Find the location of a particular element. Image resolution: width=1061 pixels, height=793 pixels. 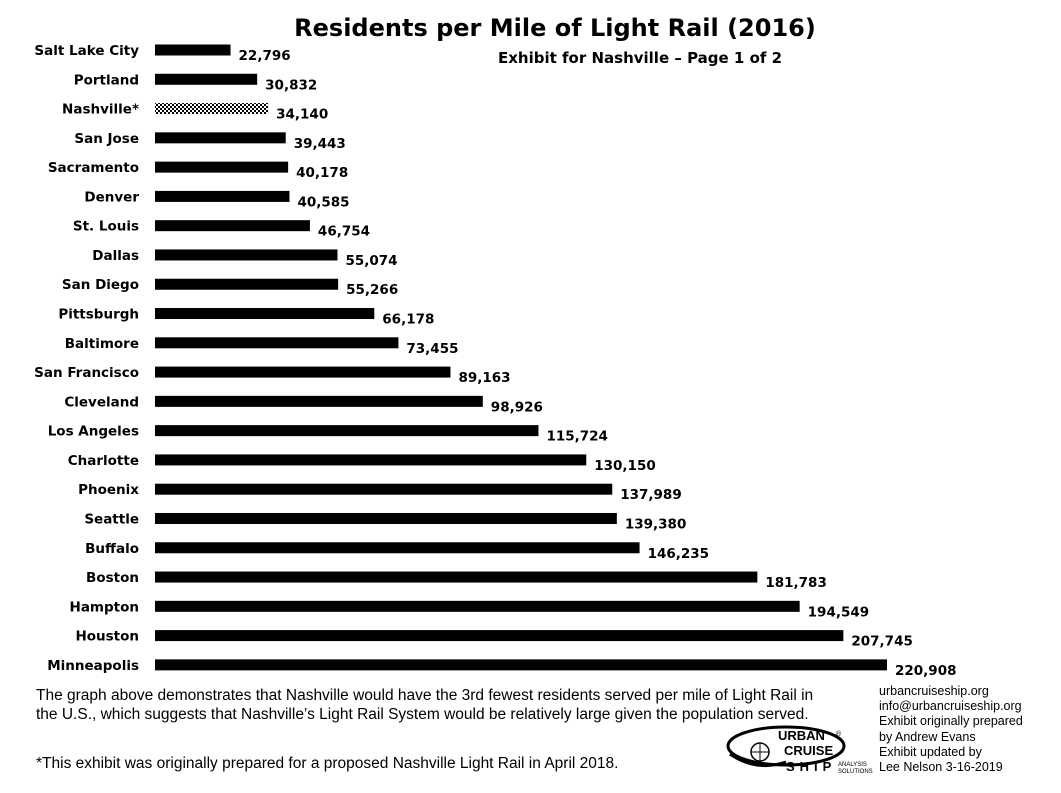

category-label: San Diego is located at coordinates (100, 285).